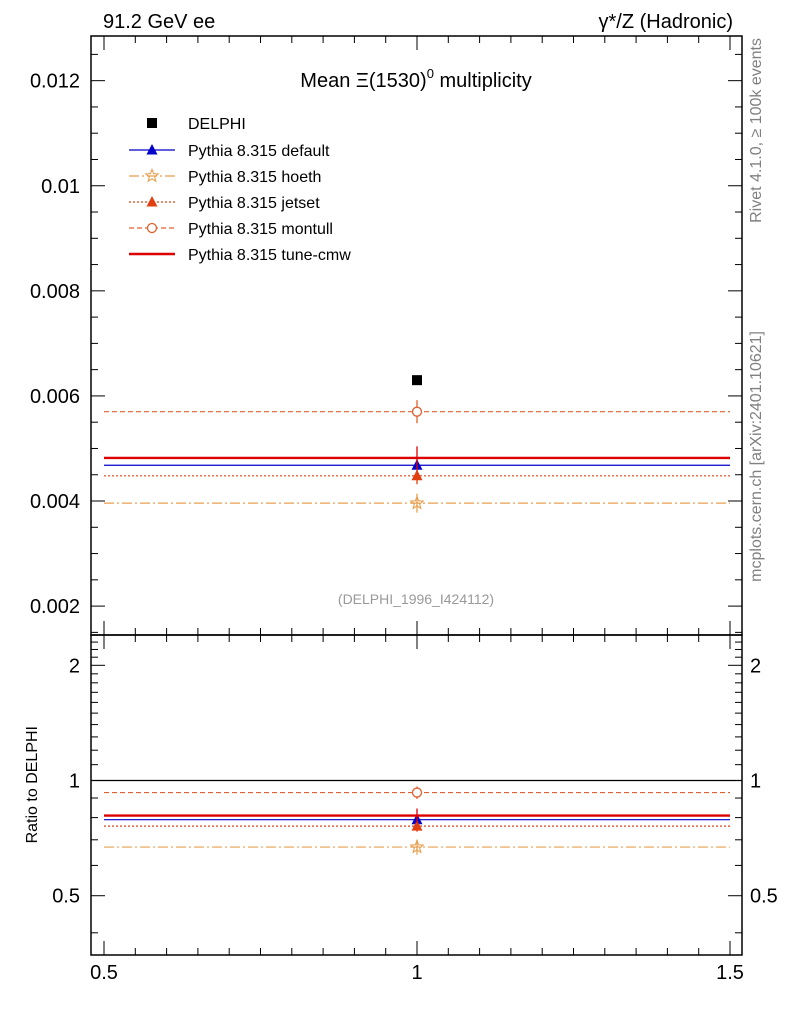  Describe the element at coordinates (55, 607) in the screenshot. I see `y-tick-label-main: 0.002` at that location.